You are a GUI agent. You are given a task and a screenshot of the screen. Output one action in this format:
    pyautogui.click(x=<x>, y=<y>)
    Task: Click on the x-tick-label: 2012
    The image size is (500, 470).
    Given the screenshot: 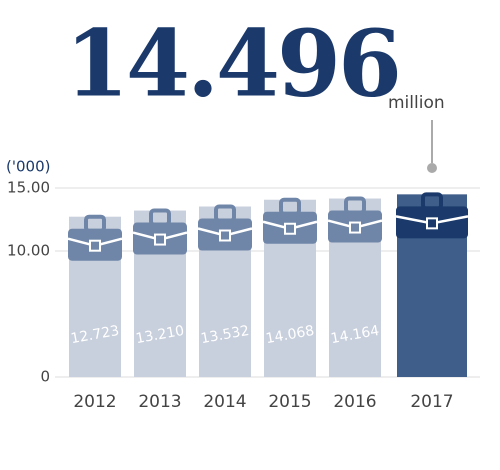 What is the action you would take?
    pyautogui.click(x=94, y=402)
    